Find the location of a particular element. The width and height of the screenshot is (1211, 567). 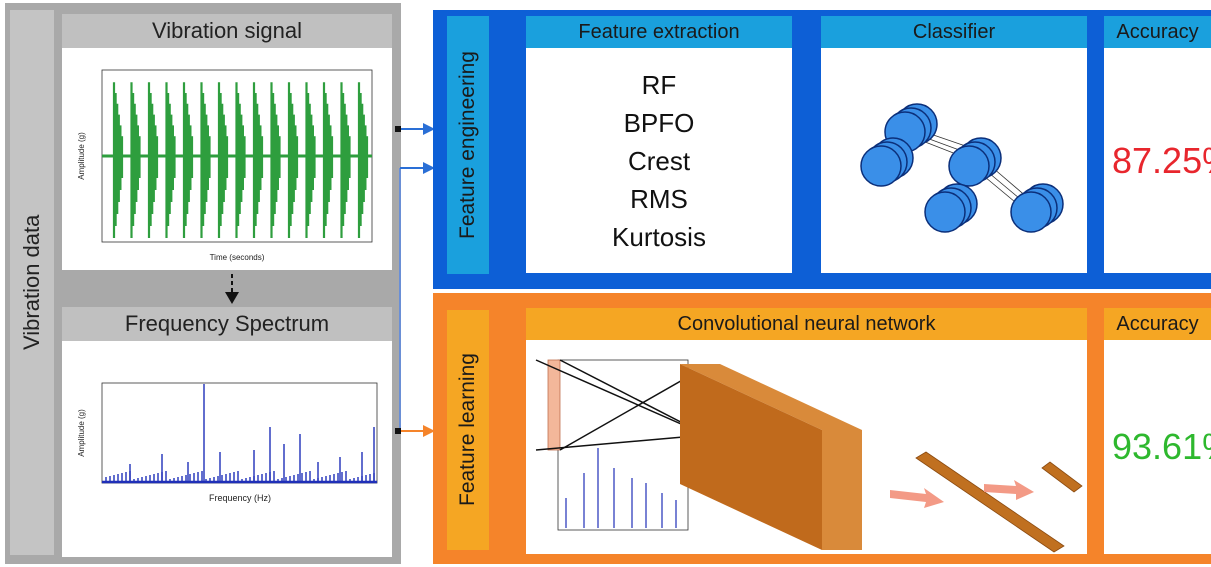

dense-layer is located at coordinates (990, 502).